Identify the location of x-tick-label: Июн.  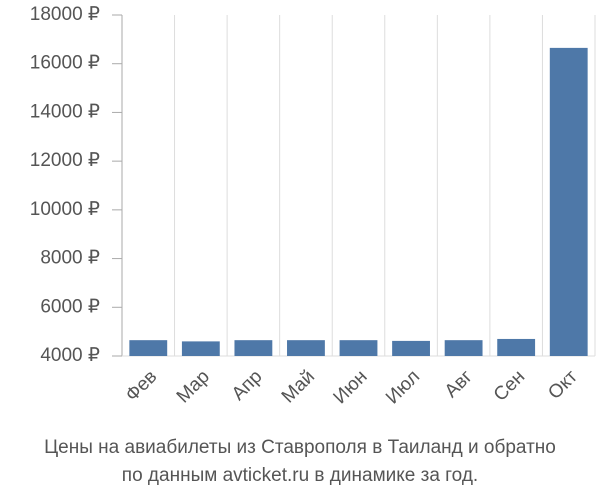
(351, 387).